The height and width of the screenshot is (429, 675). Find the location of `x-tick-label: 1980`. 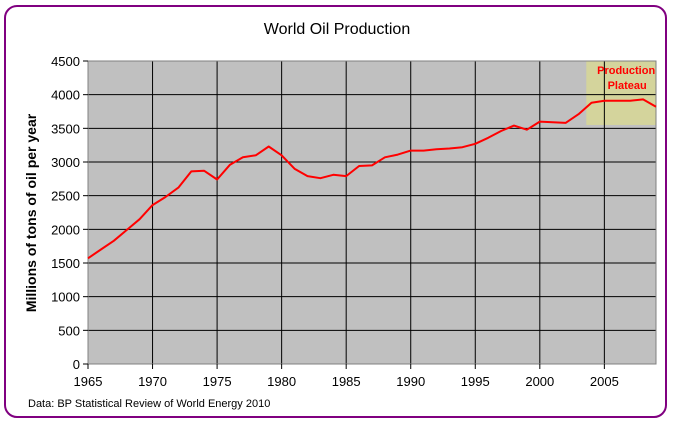

x-tick-label: 1980 is located at coordinates (281, 381).